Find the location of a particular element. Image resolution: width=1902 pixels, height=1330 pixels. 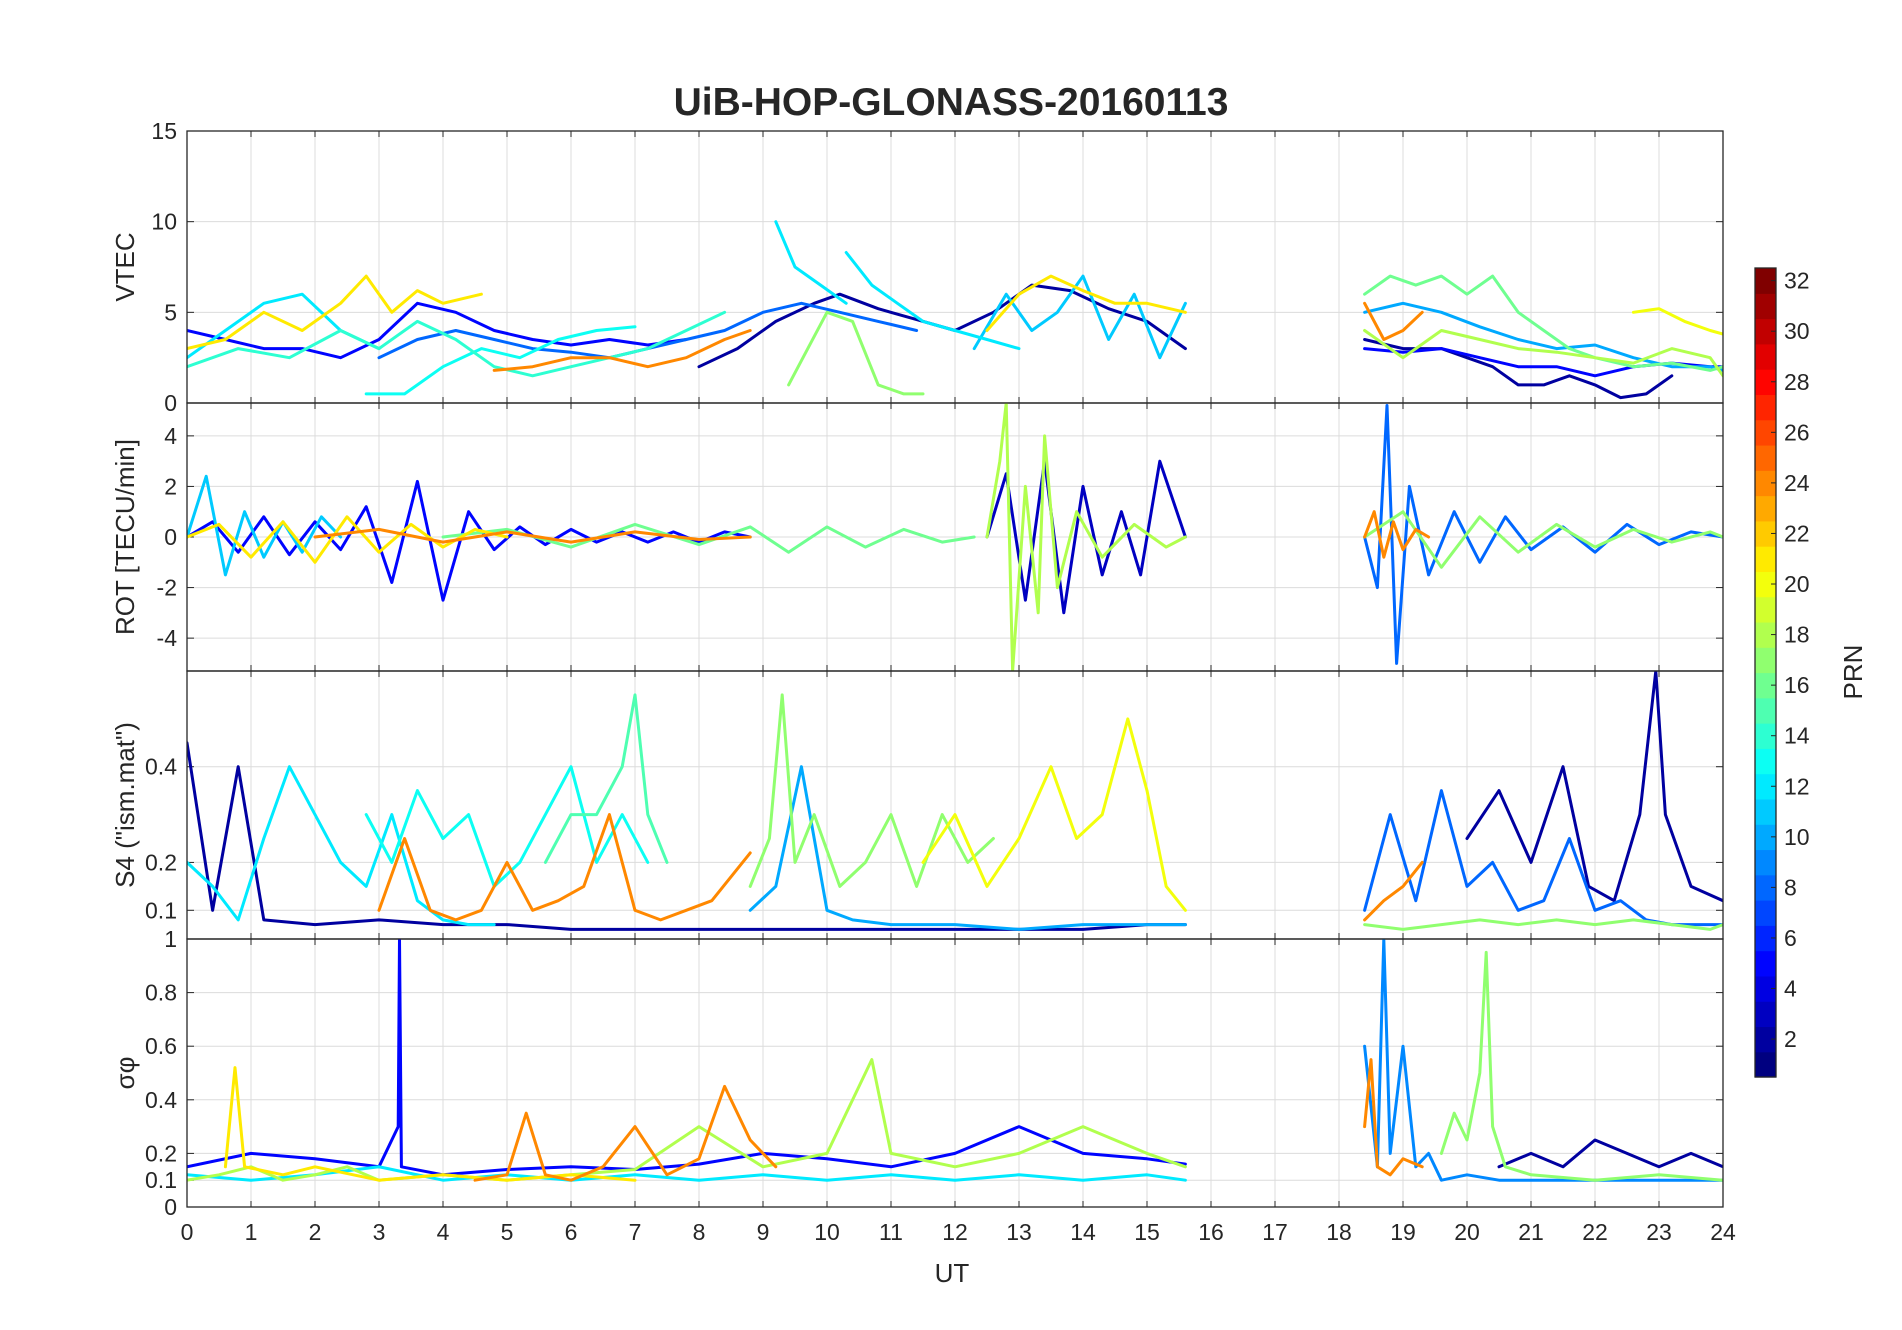

y-tick-label: 0.2 is located at coordinates (161, 1153).